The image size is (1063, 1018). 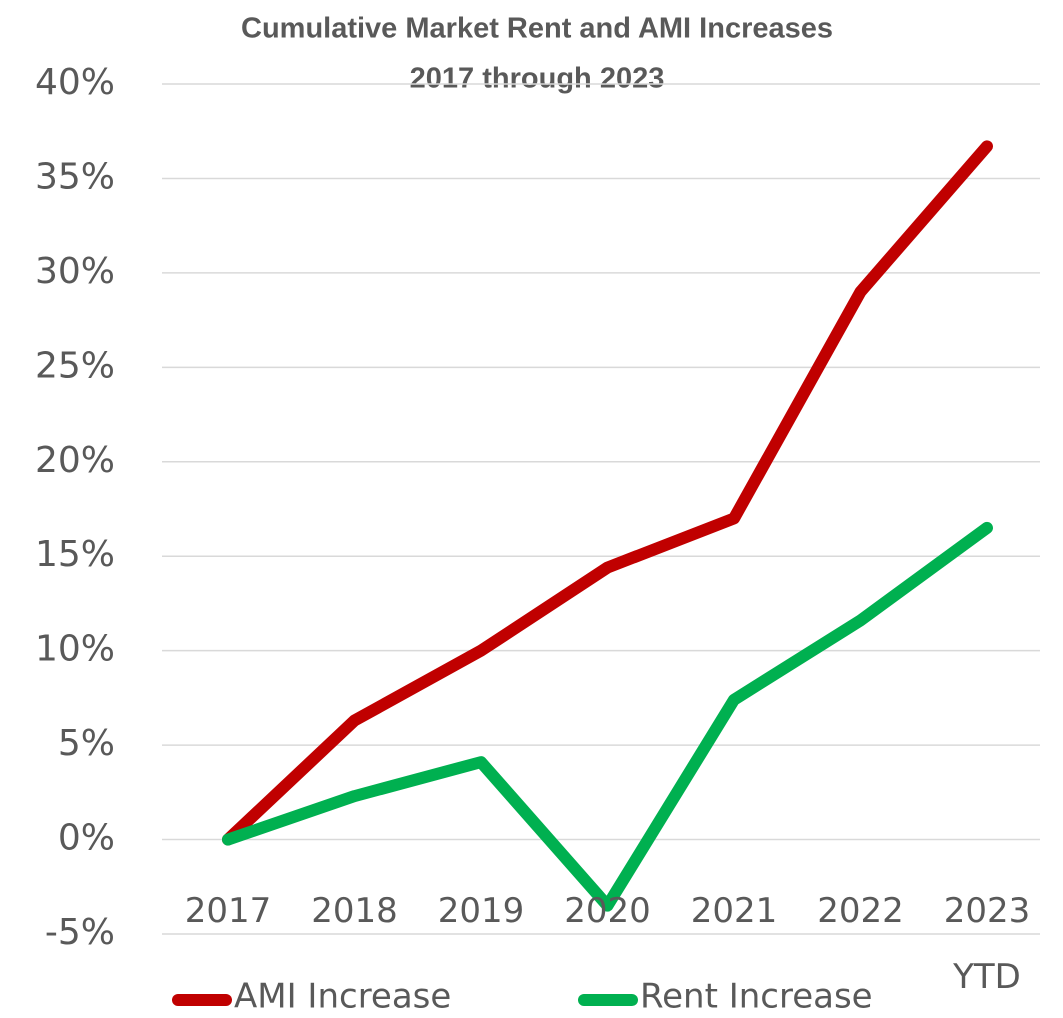 What do you see at coordinates (86, 838) in the screenshot?
I see `y-tick-label: 0%` at bounding box center [86, 838].